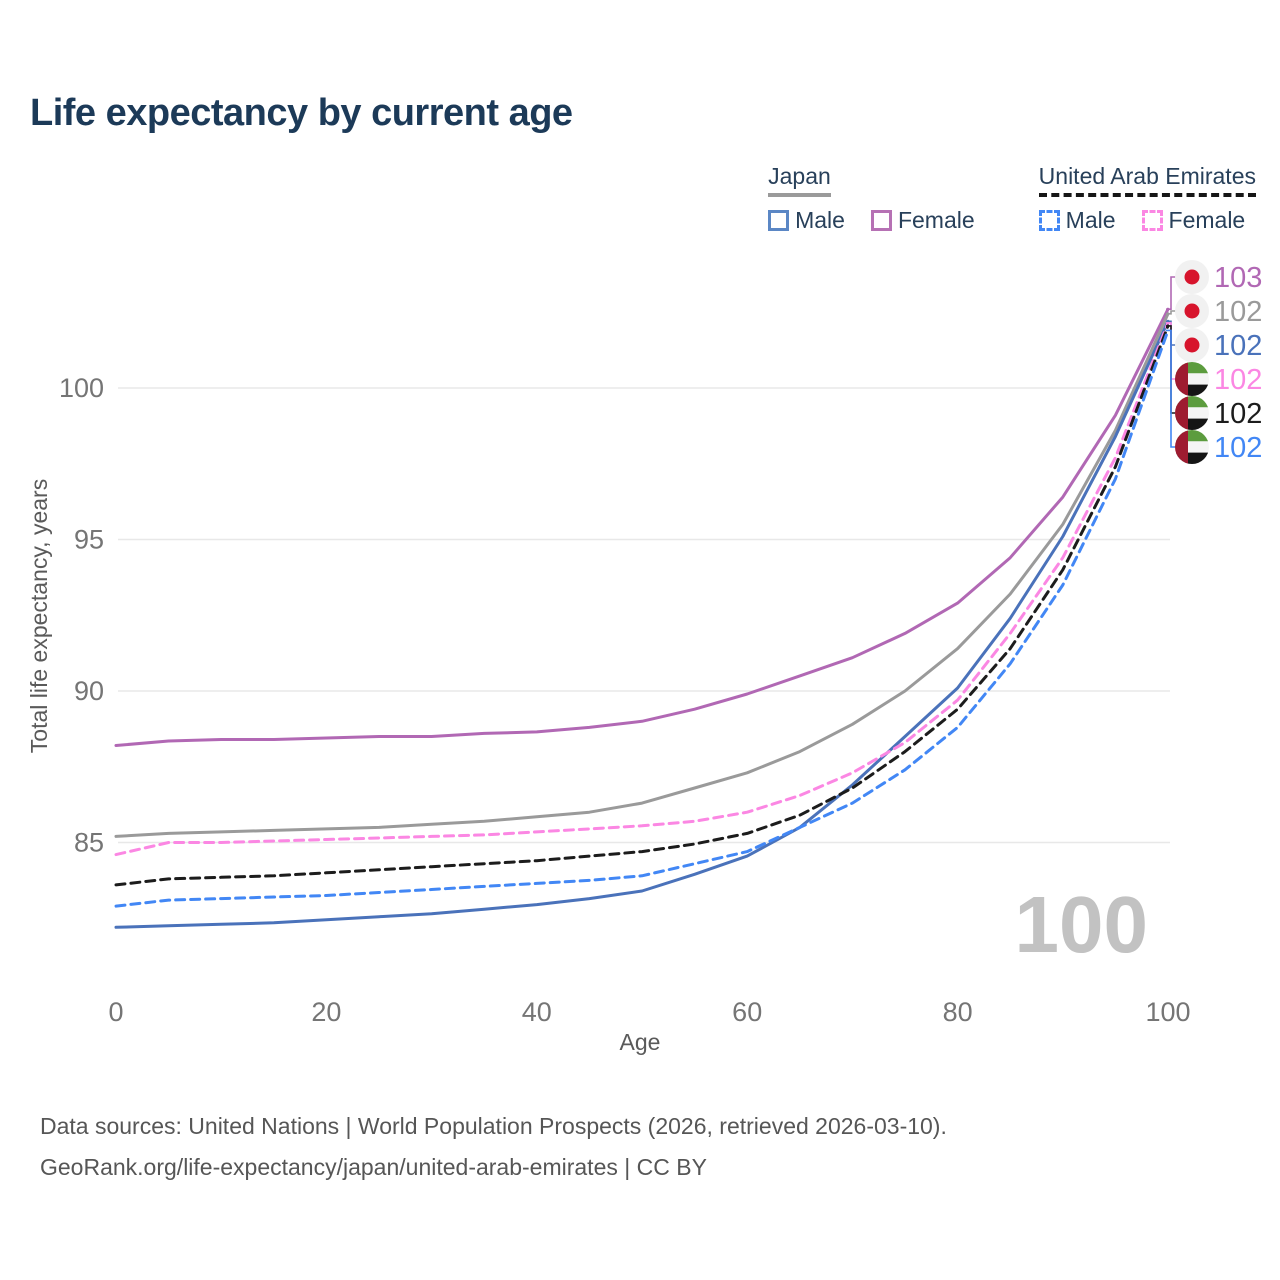 The image size is (1280, 1280). I want to click on x-tick-label-40: 40, so click(537, 1012).